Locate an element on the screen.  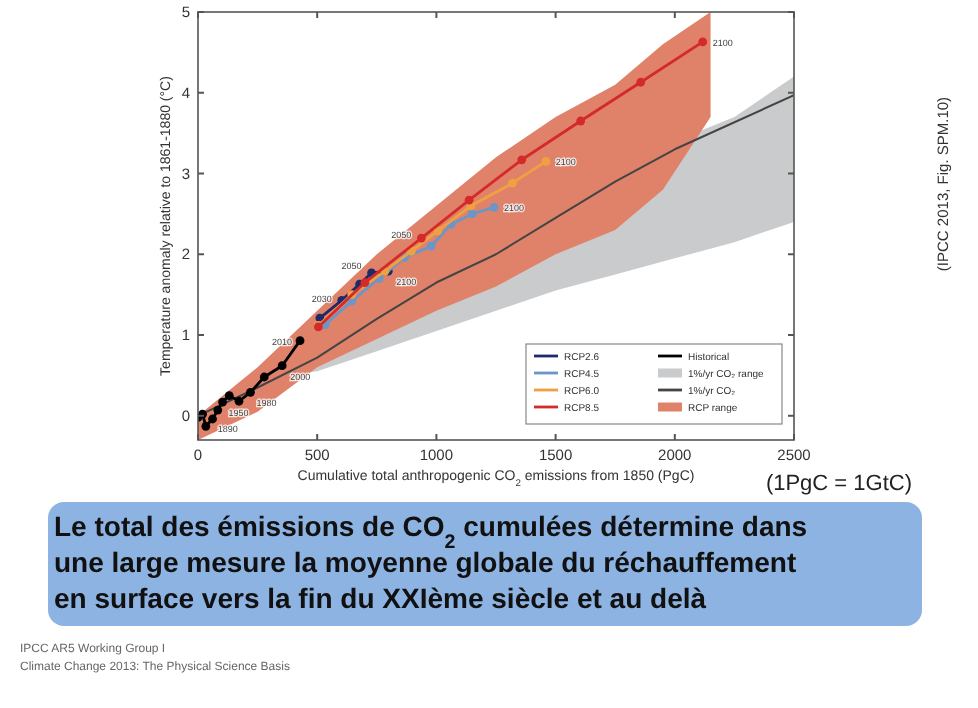
text: (1PgC = 1GtC) is located at coordinates (838, 484).